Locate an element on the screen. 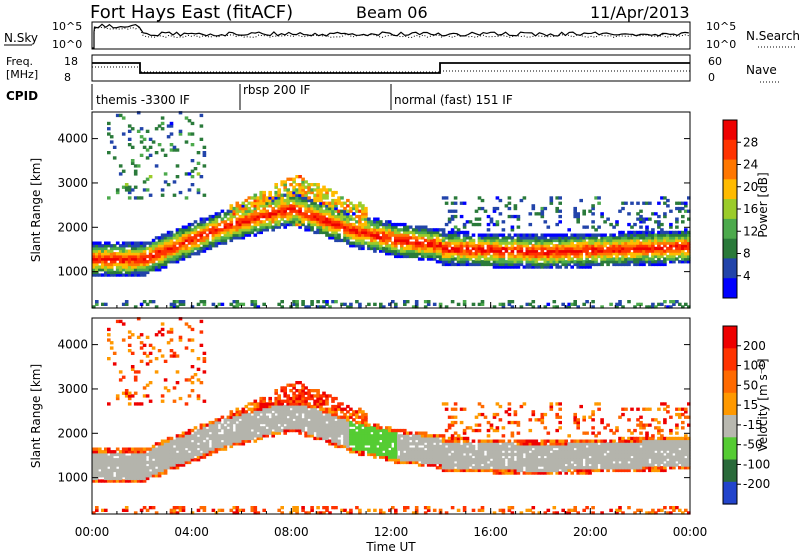  power-colorbar: 28 24 20 16 12 8 4 is located at coordinates (740, 209).